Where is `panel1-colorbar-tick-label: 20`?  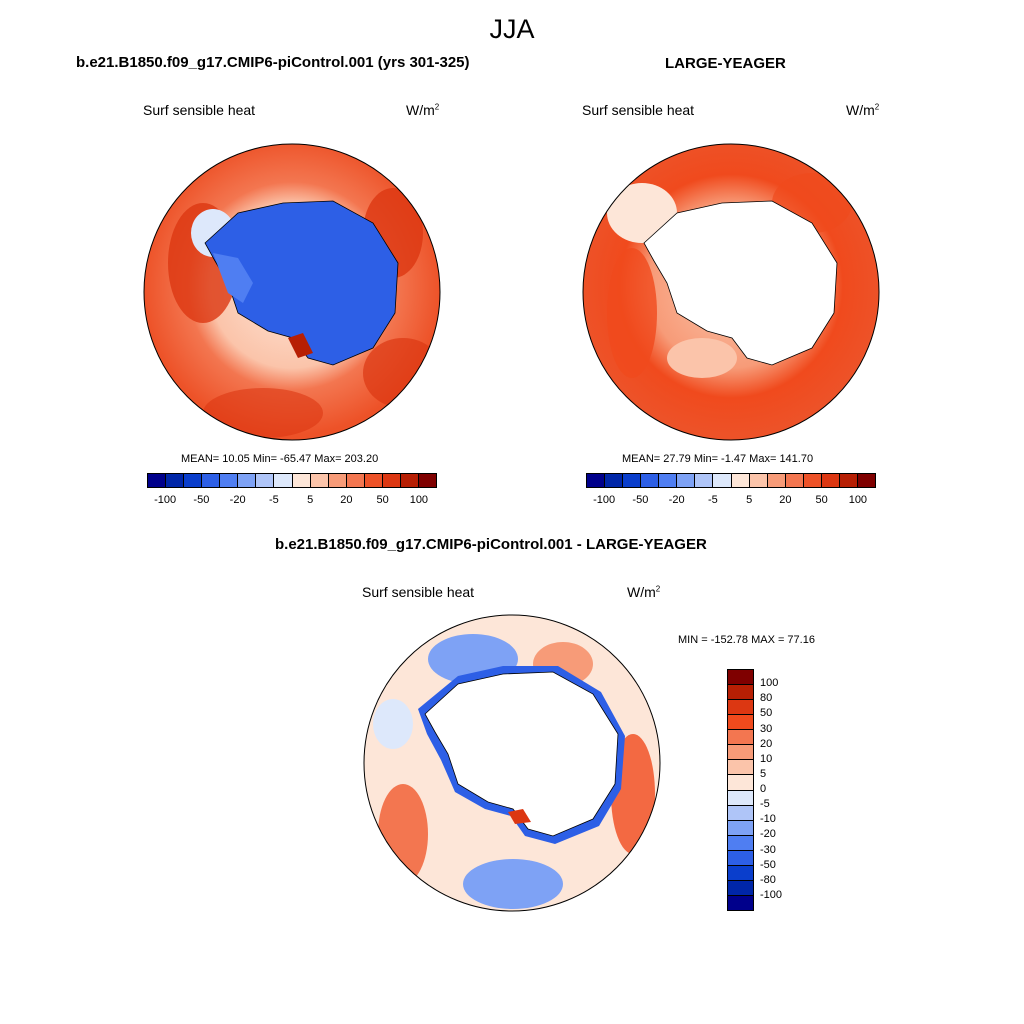 panel1-colorbar-tick-label: 20 is located at coordinates (346, 500).